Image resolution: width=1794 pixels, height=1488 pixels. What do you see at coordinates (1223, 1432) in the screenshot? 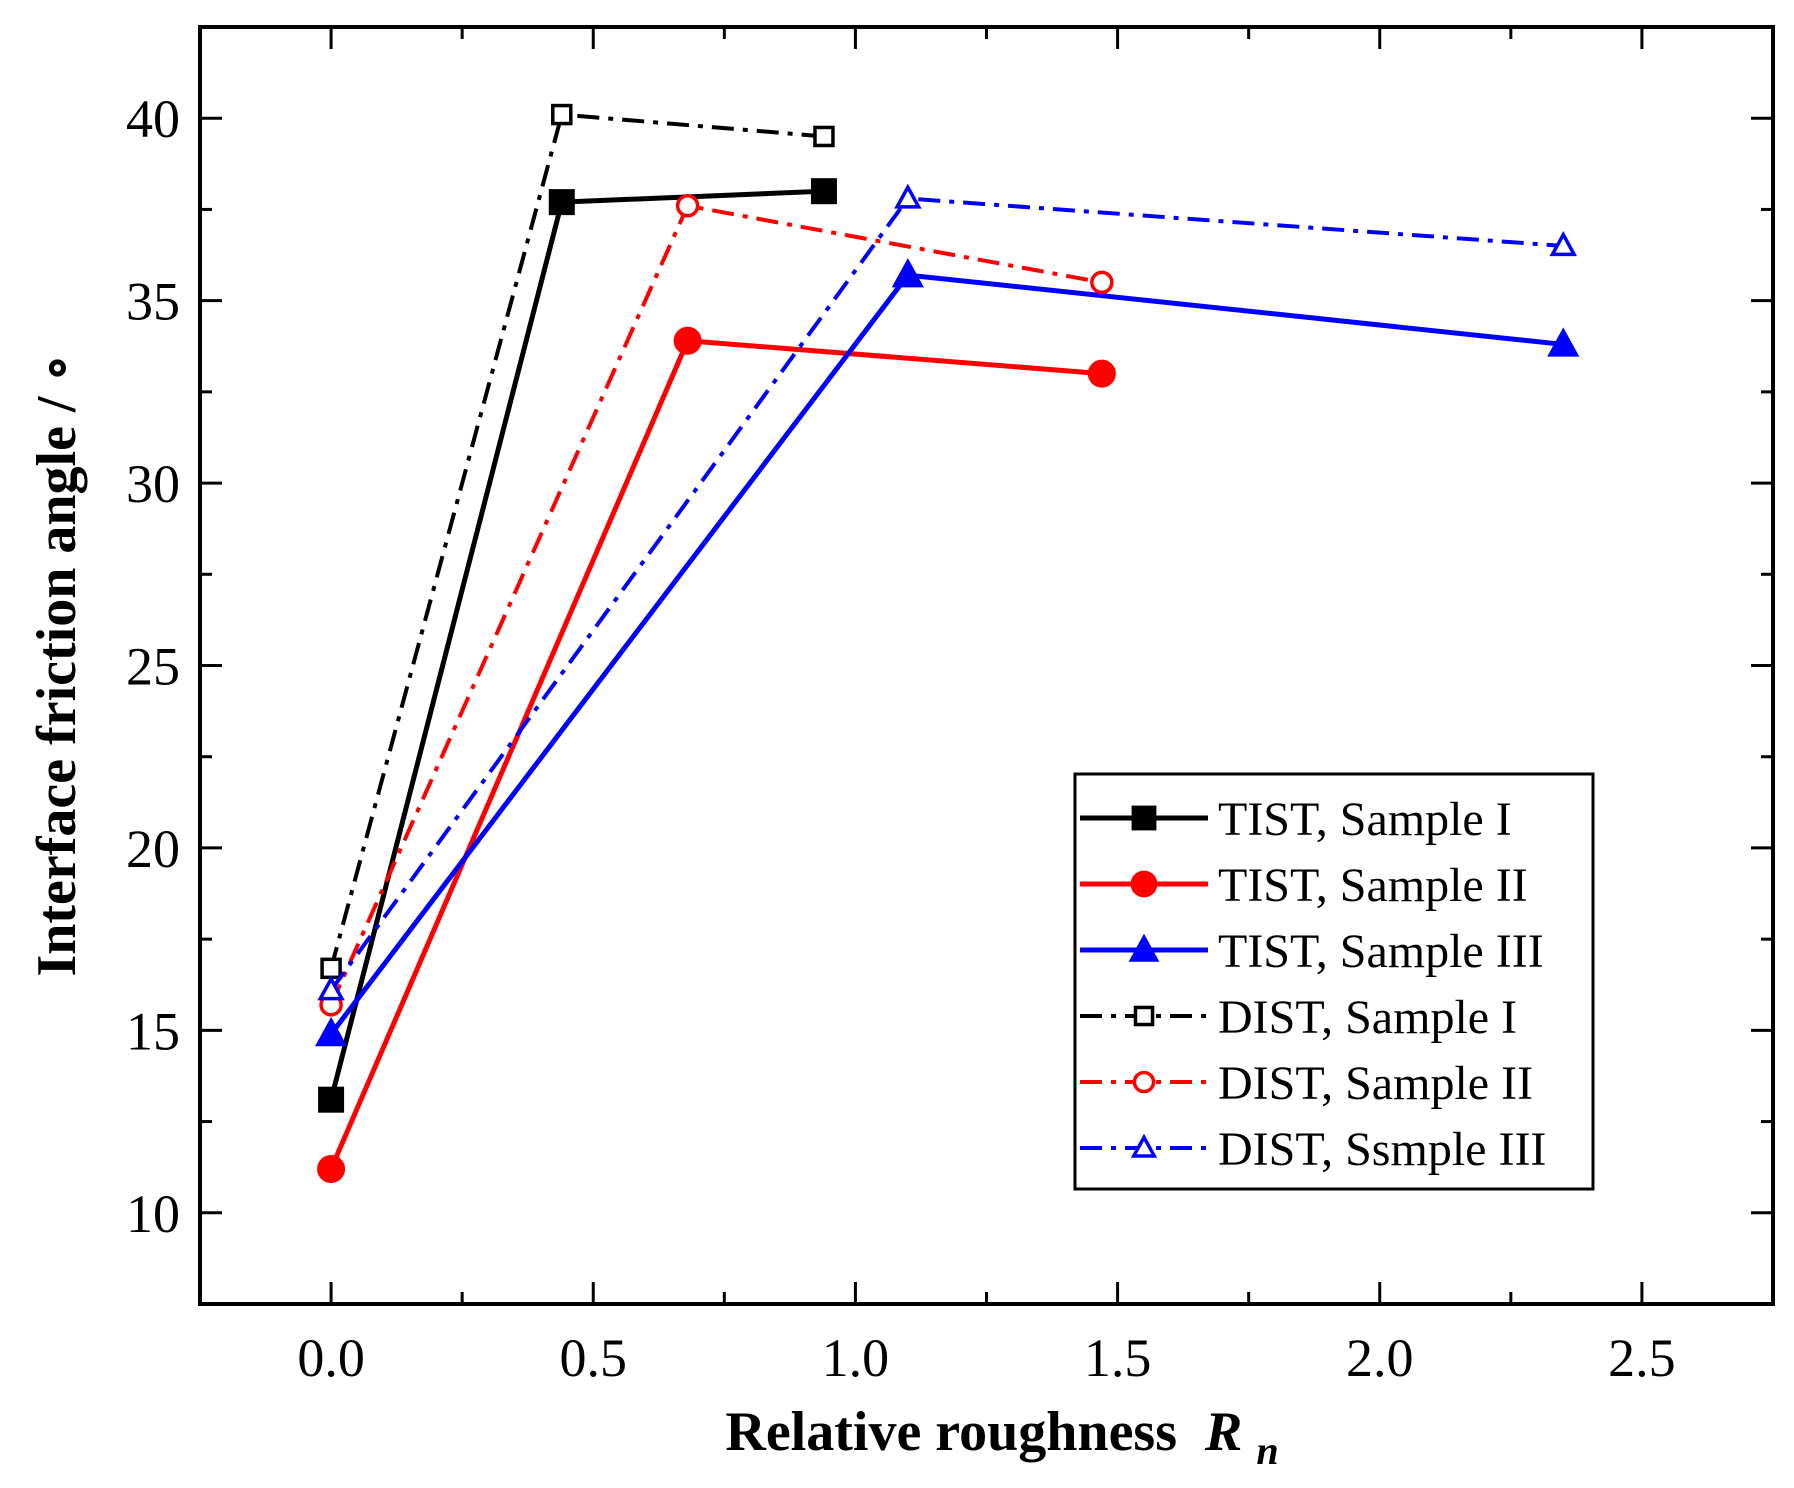
I see `x-axis-symbol: R` at bounding box center [1223, 1432].